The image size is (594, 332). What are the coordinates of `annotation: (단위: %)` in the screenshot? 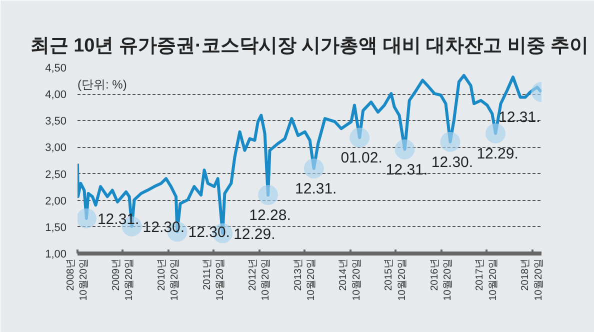 It's located at (102, 85).